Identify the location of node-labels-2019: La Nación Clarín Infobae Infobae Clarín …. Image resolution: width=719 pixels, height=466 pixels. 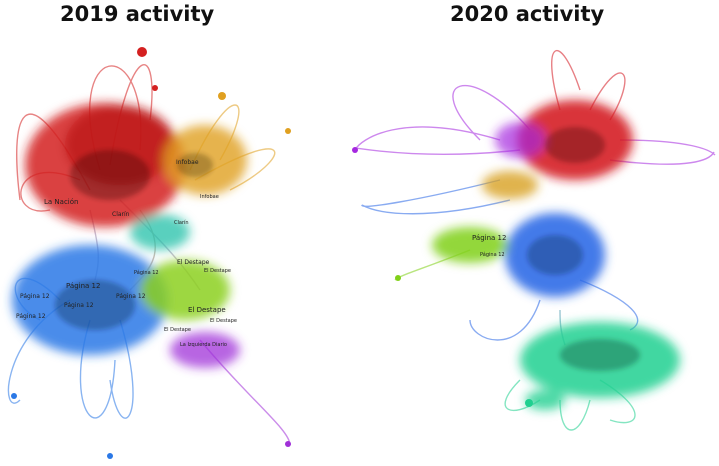
(126, 253).